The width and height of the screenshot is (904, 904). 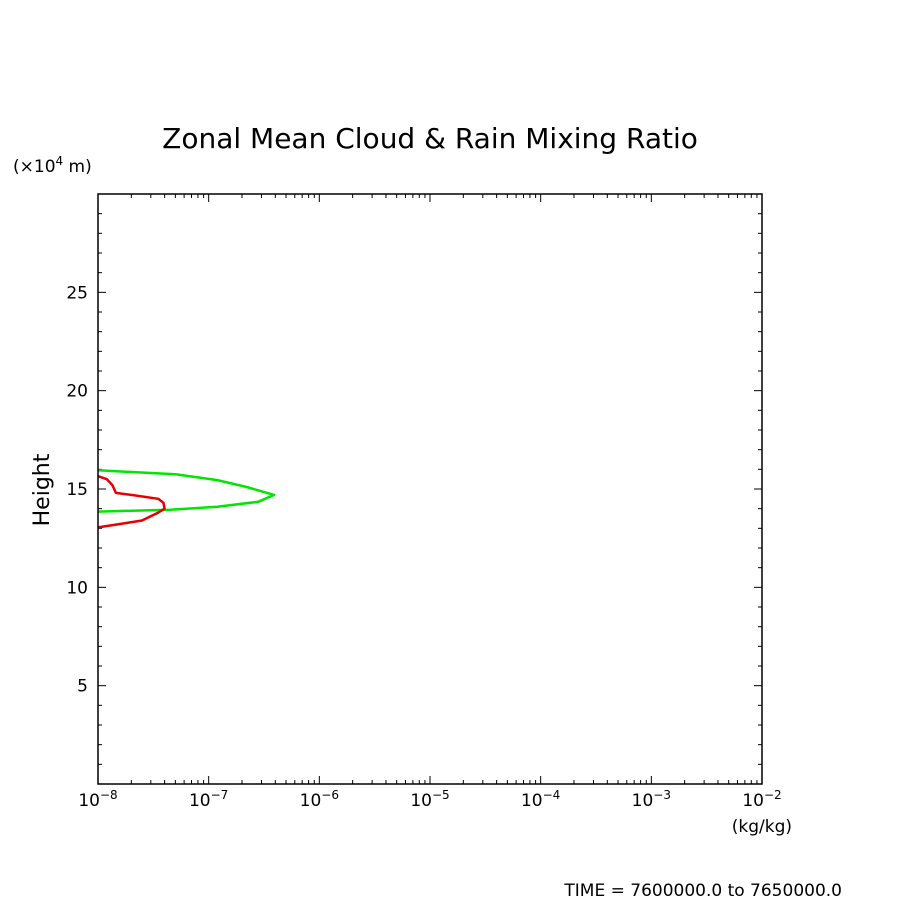 What do you see at coordinates (82, 687) in the screenshot?
I see `y-tick-label: 5` at bounding box center [82, 687].